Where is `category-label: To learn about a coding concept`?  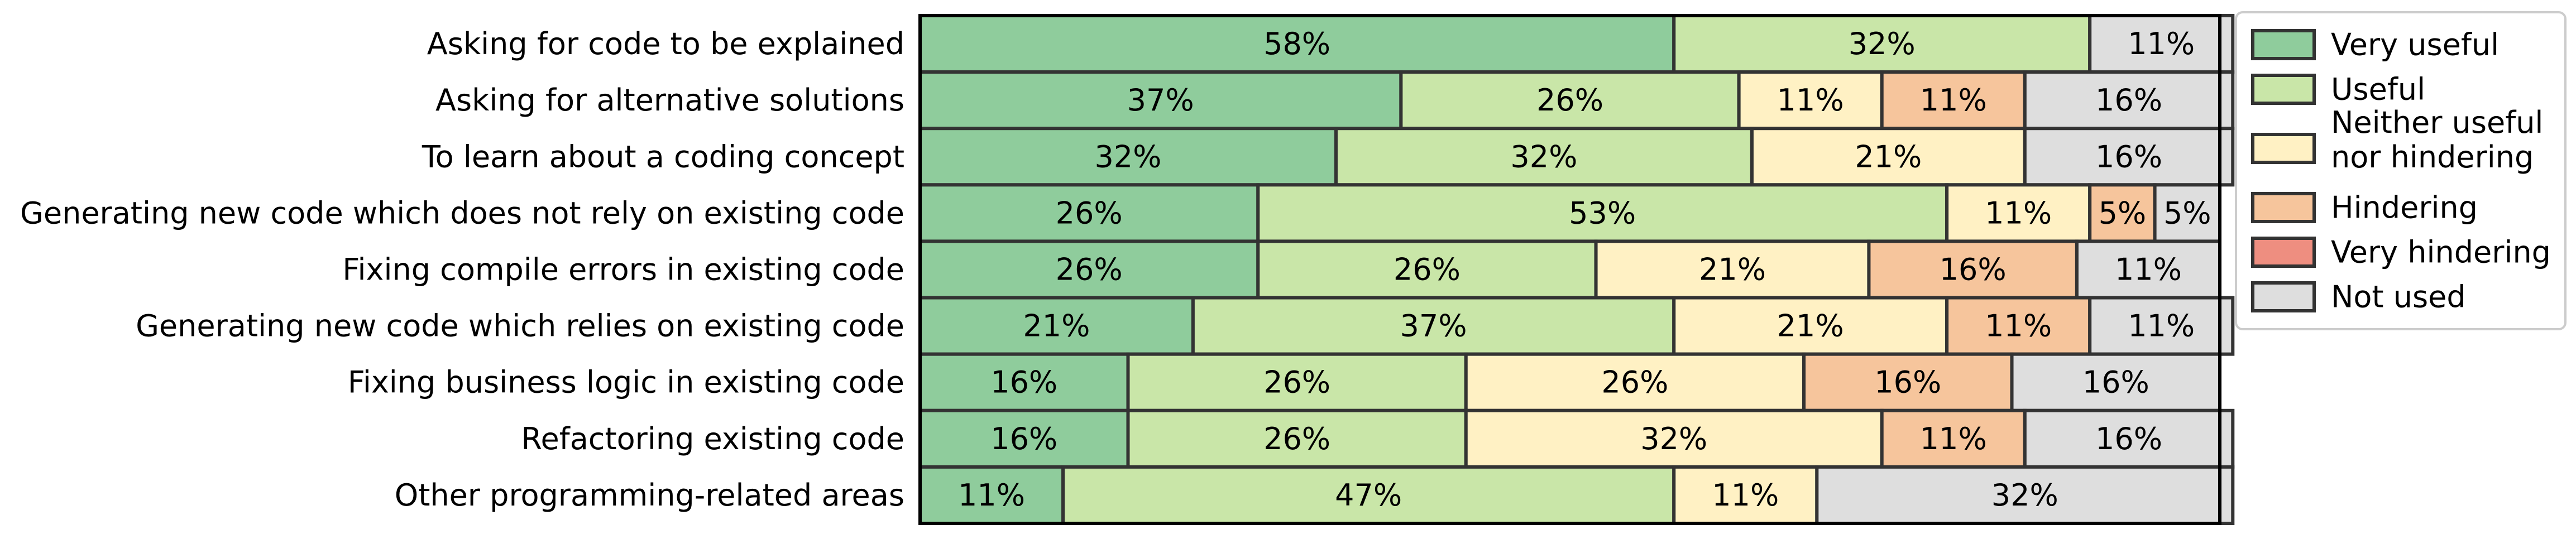 category-label: To learn about a coding concept is located at coordinates (663, 157).